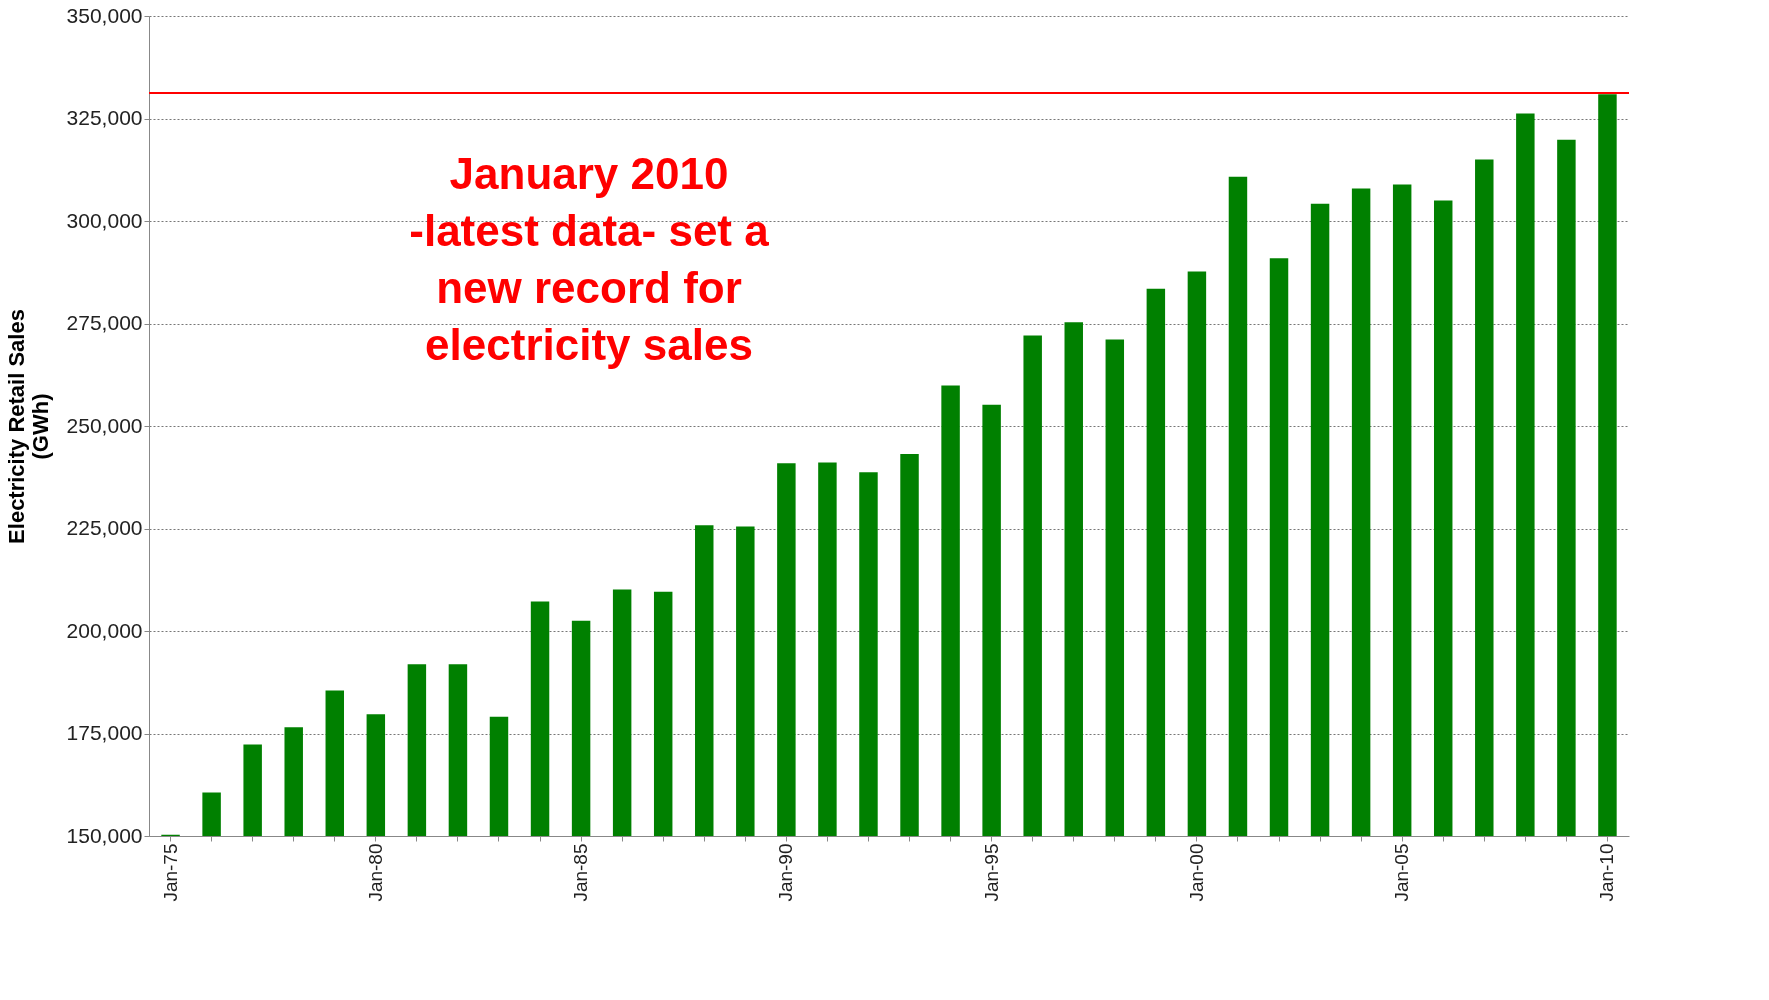 This screenshot has width=1769, height=1000. Describe the element at coordinates (104, 527) in the screenshot. I see `y-tick-label: 225,000` at that location.